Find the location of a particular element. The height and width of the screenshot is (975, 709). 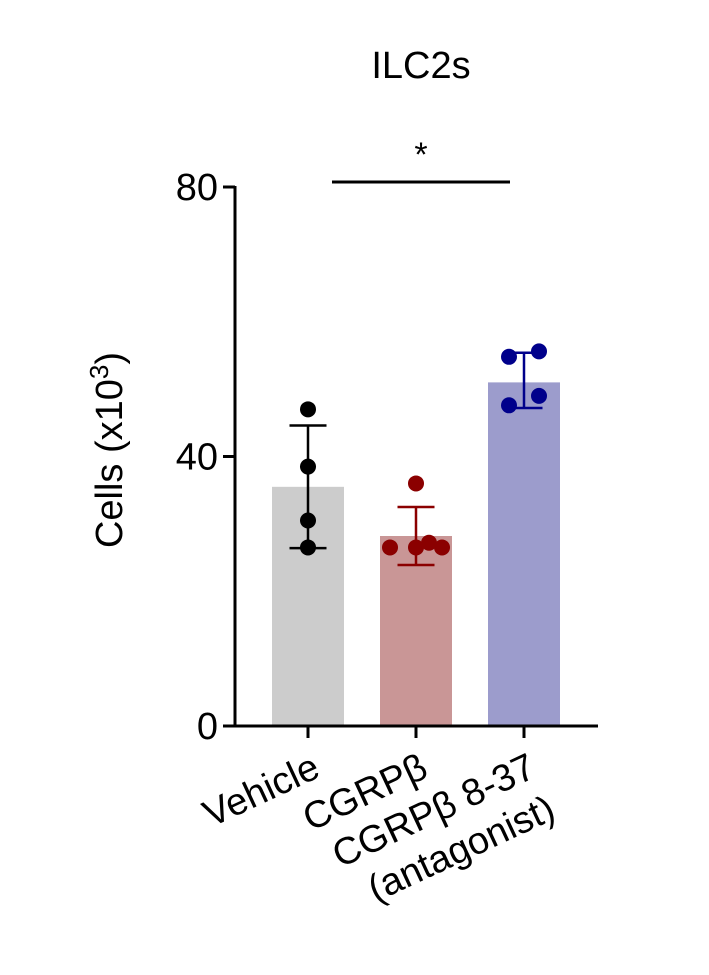

y-axis-label-exponent: 3 is located at coordinates (99, 372).